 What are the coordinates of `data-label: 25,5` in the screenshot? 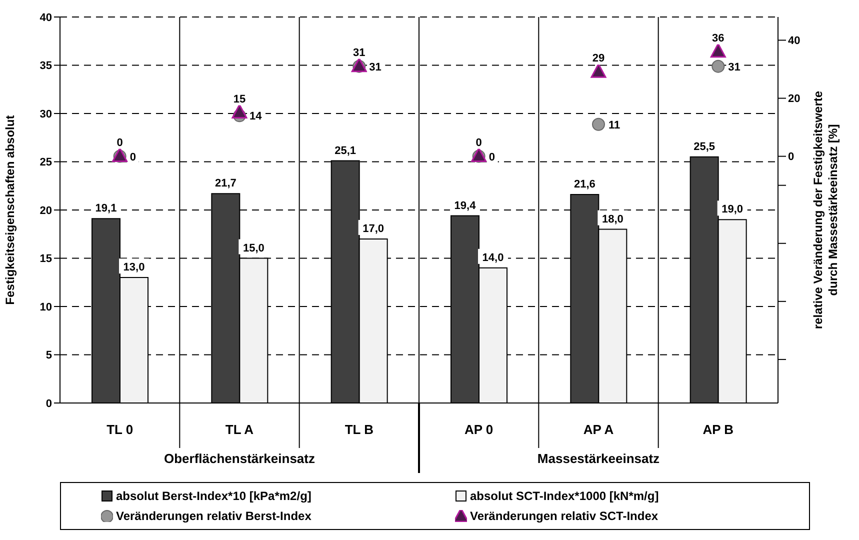 It's located at (705, 146).